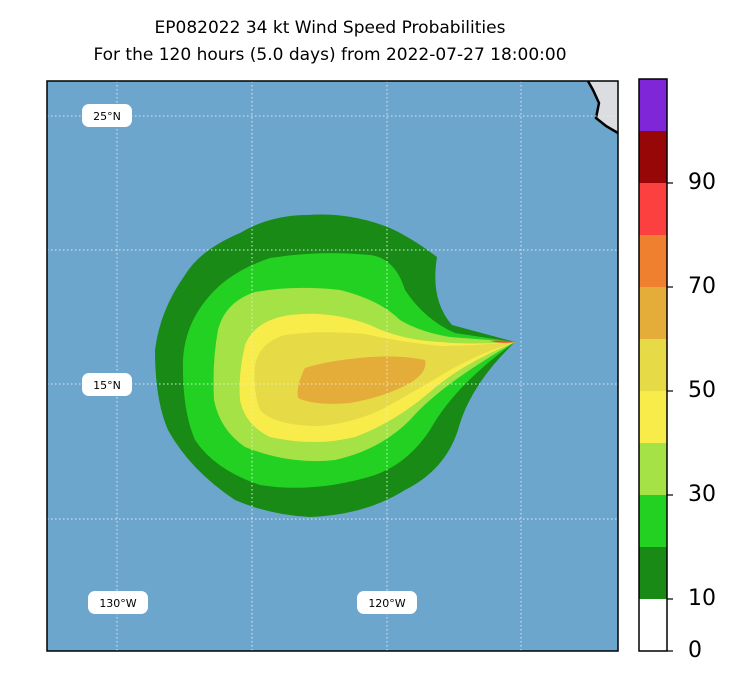 This screenshot has height=689, width=742. I want to click on lon-label-130w: 130°W, so click(118, 602).